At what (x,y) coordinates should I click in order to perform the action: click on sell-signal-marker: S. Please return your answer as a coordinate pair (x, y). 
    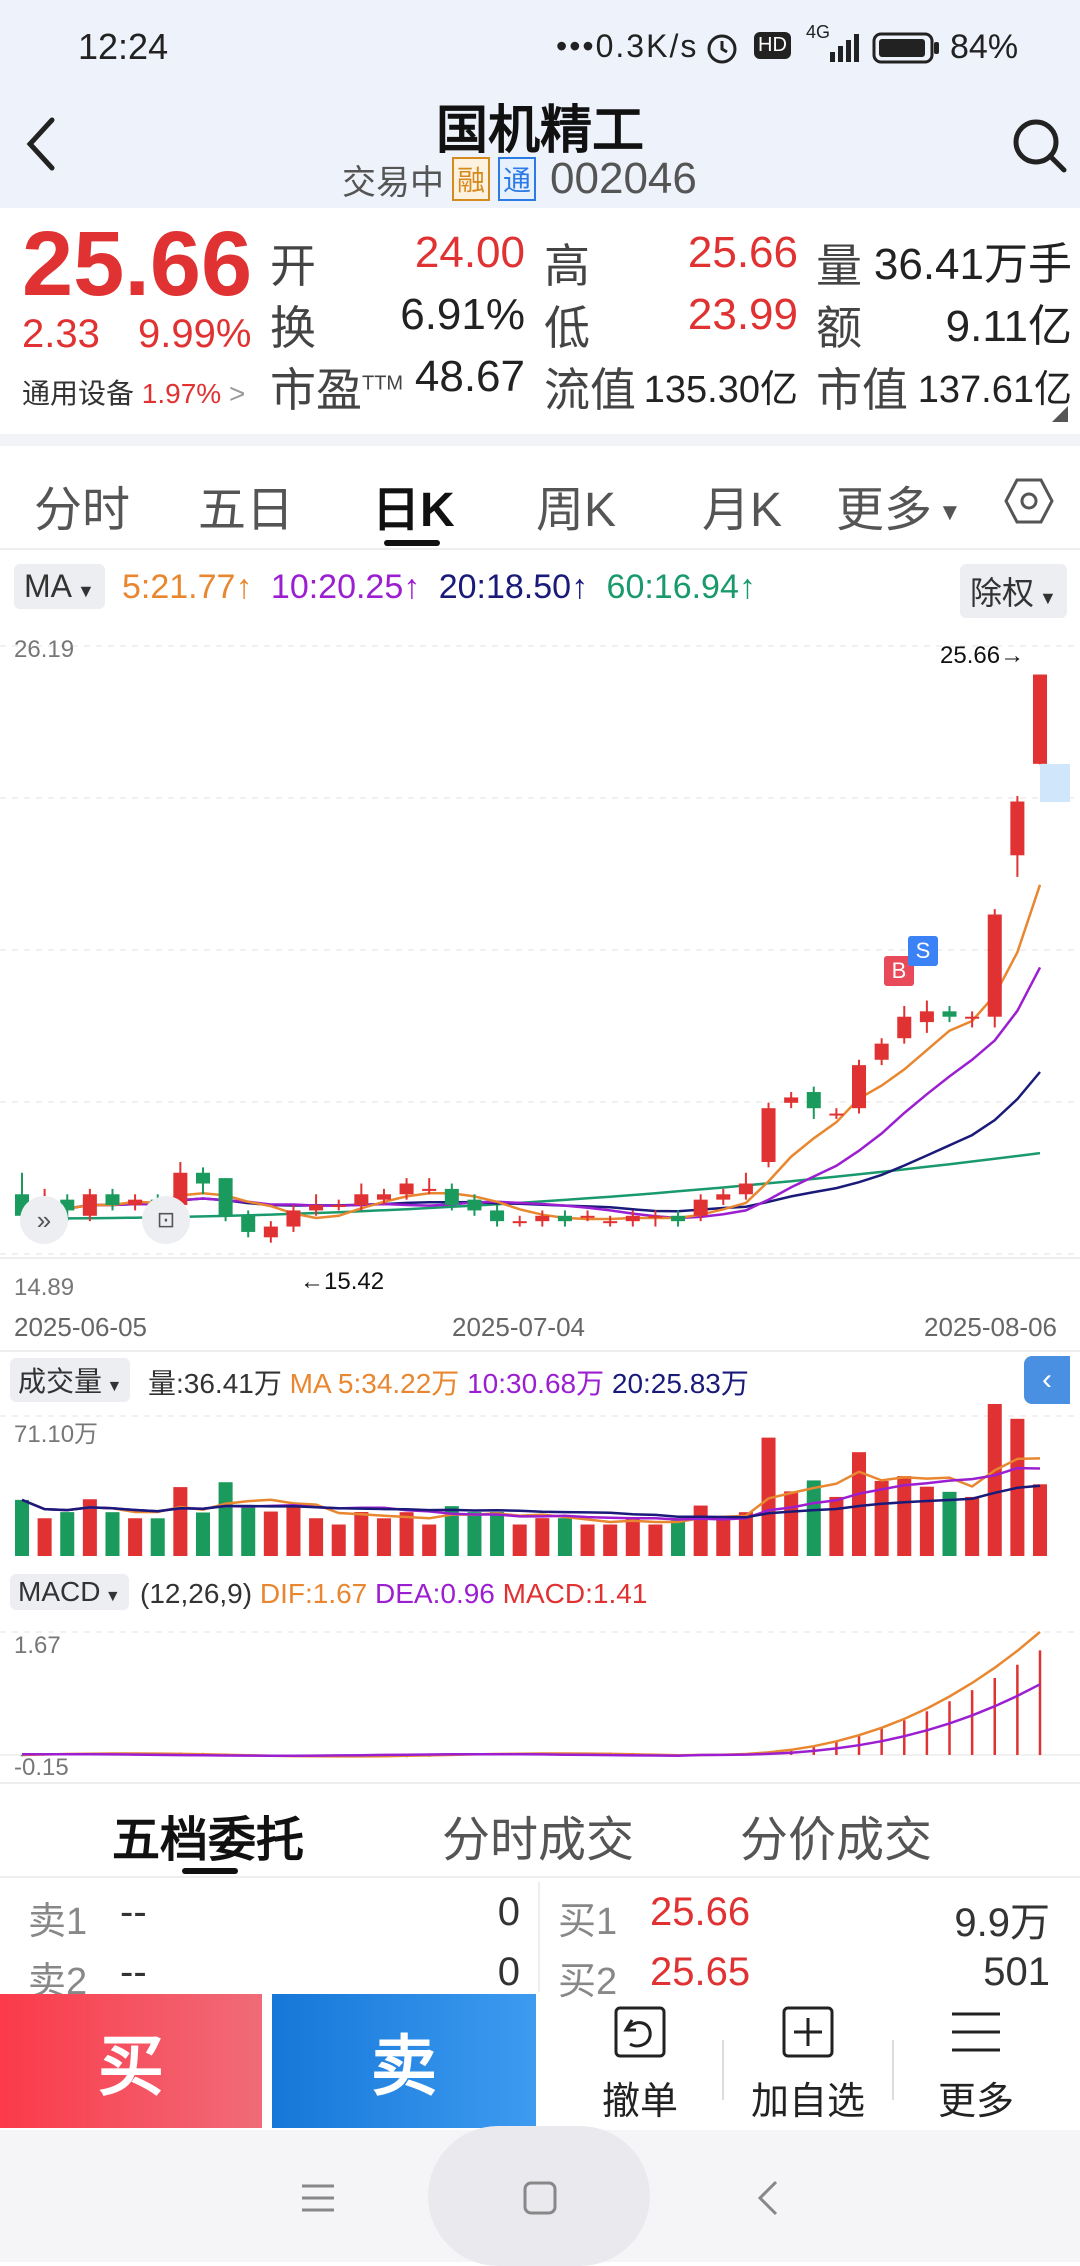
    Looking at the image, I should click on (923, 951).